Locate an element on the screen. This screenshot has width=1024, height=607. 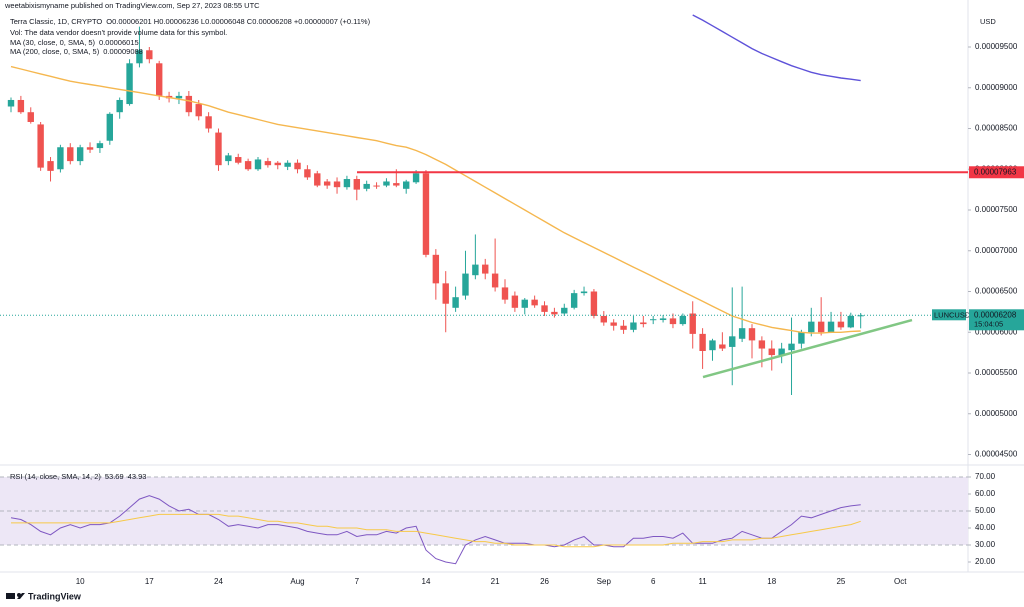
last-price-label: 0.00006208 is located at coordinates (995, 314).